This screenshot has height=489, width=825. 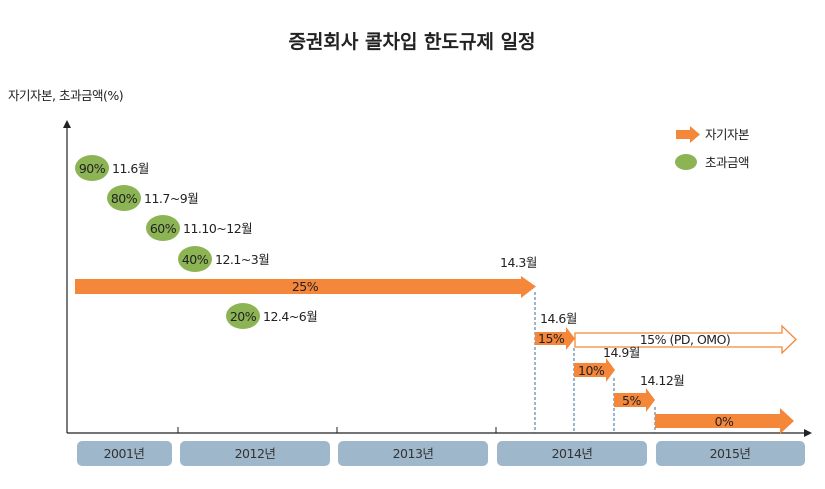 I want to click on excess-pct: 90%, so click(x=92, y=168).